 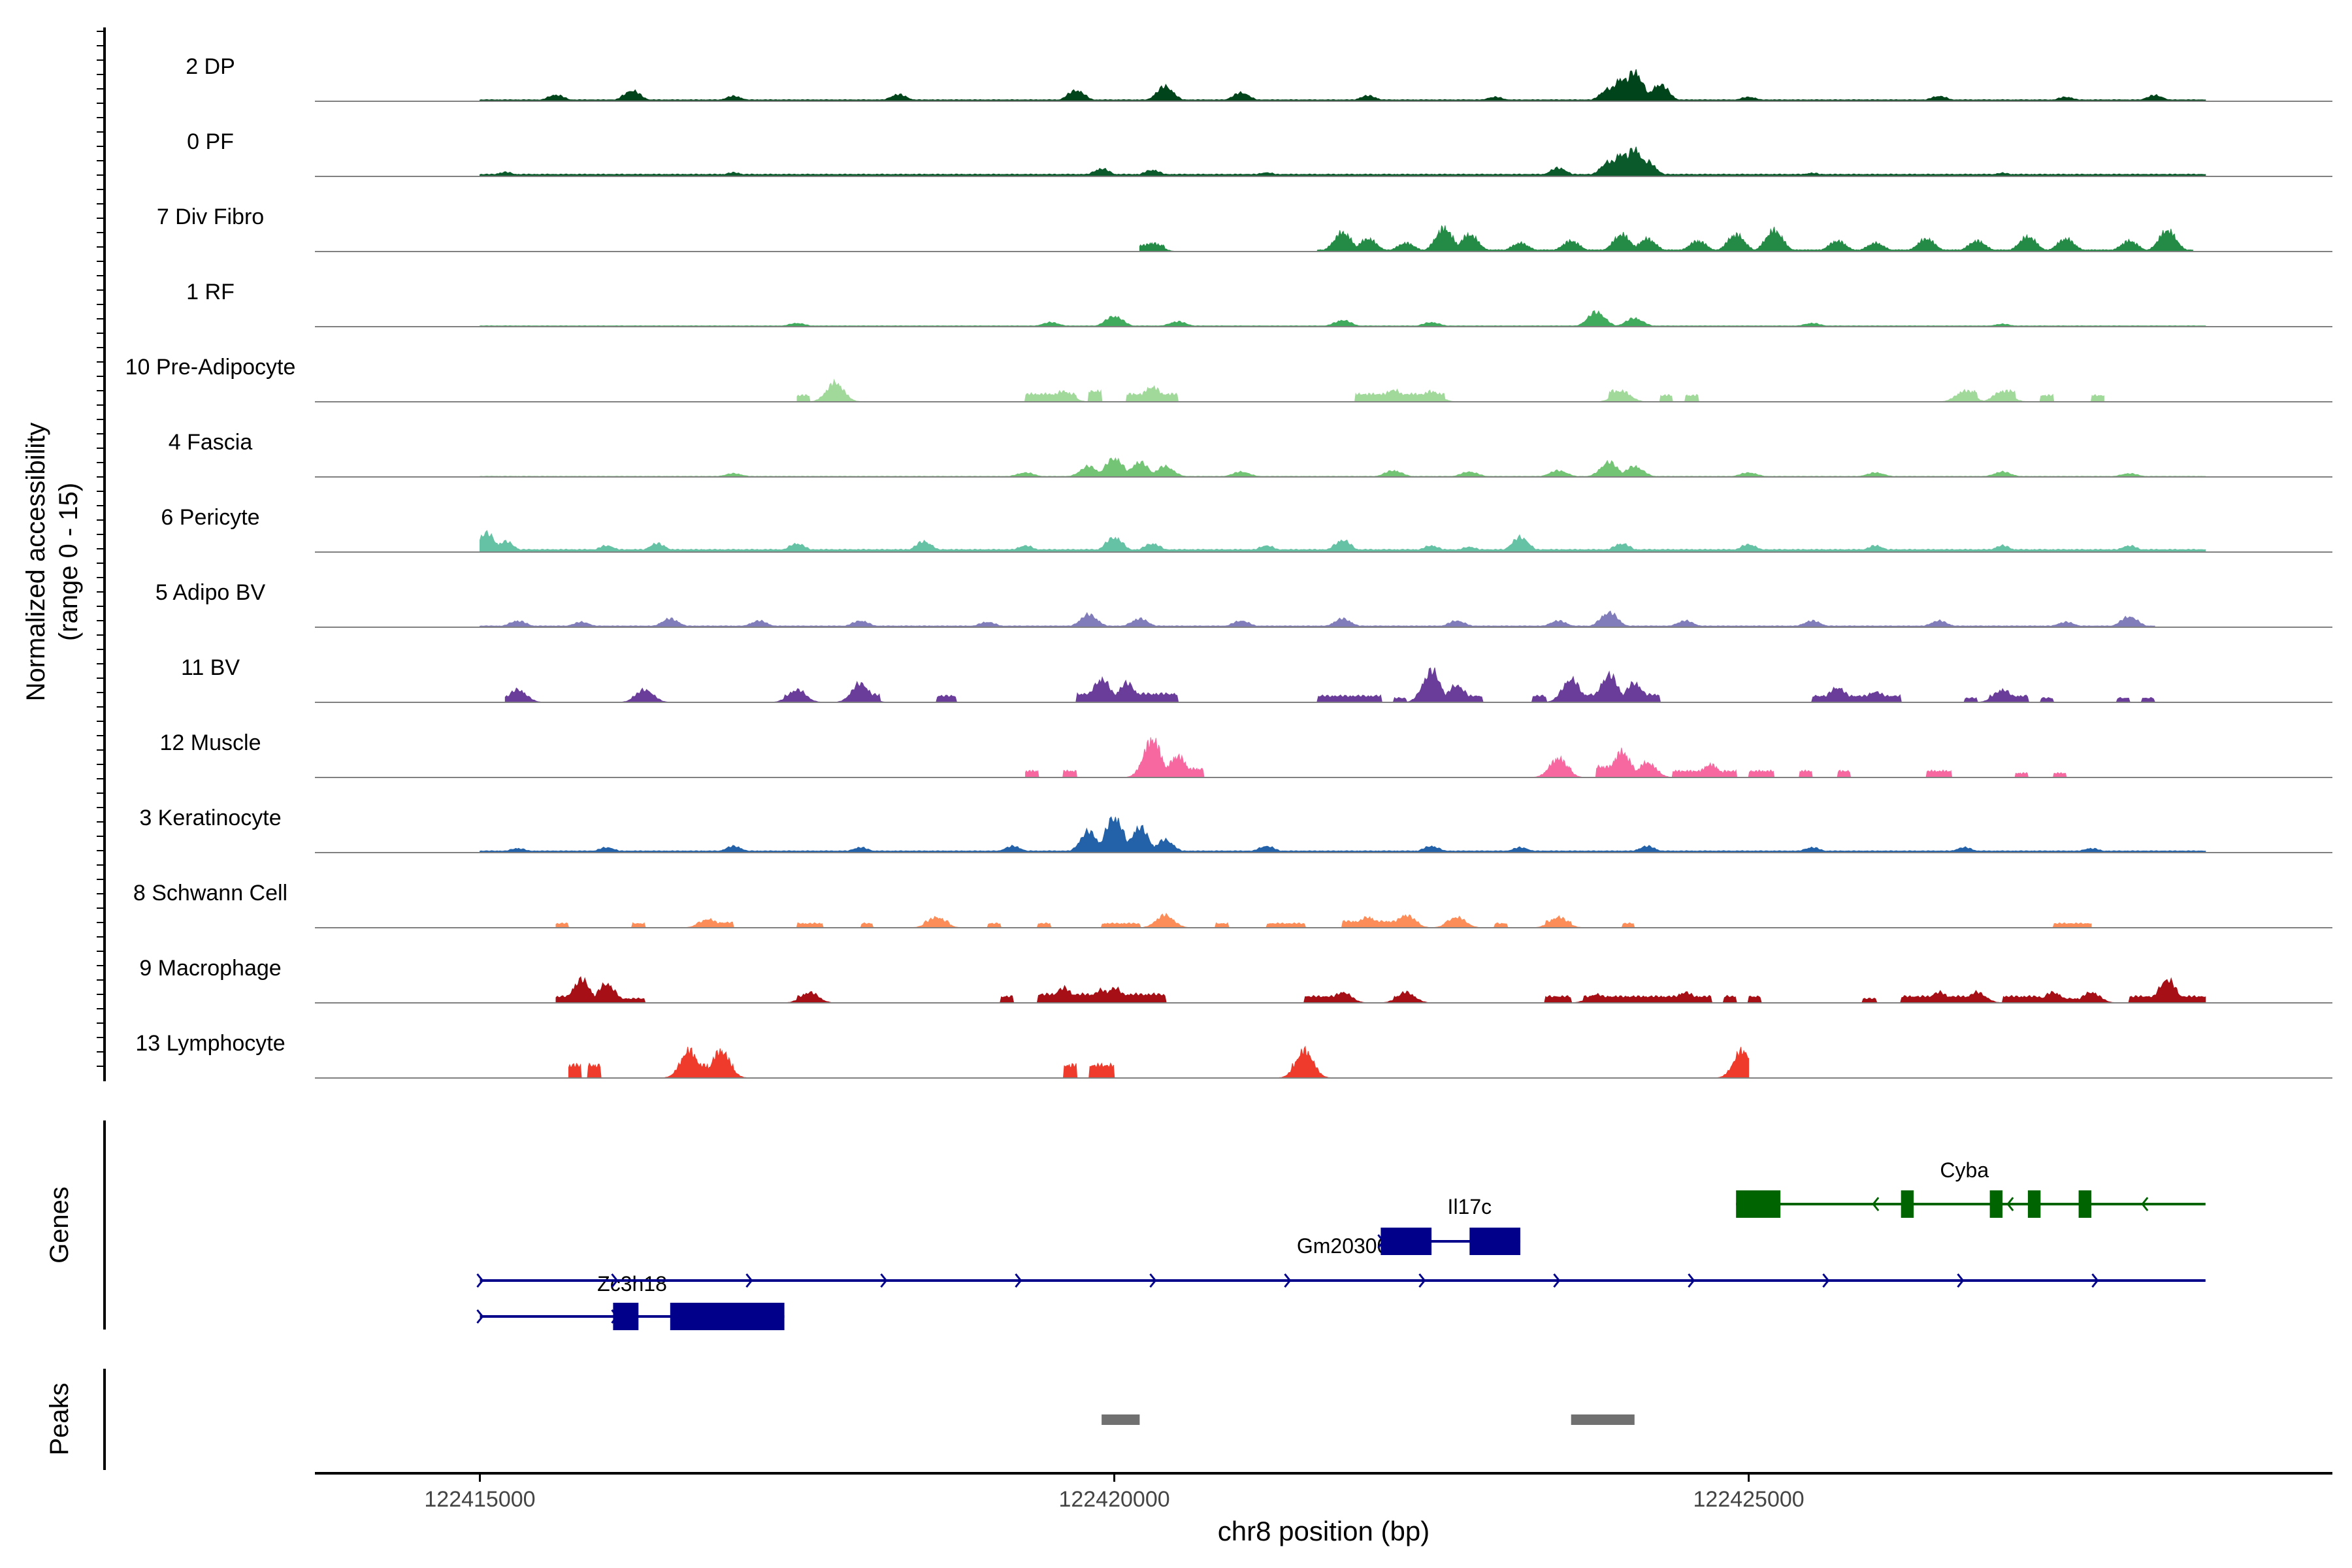 I want to click on track-label: 4 Fascia, so click(x=211, y=442).